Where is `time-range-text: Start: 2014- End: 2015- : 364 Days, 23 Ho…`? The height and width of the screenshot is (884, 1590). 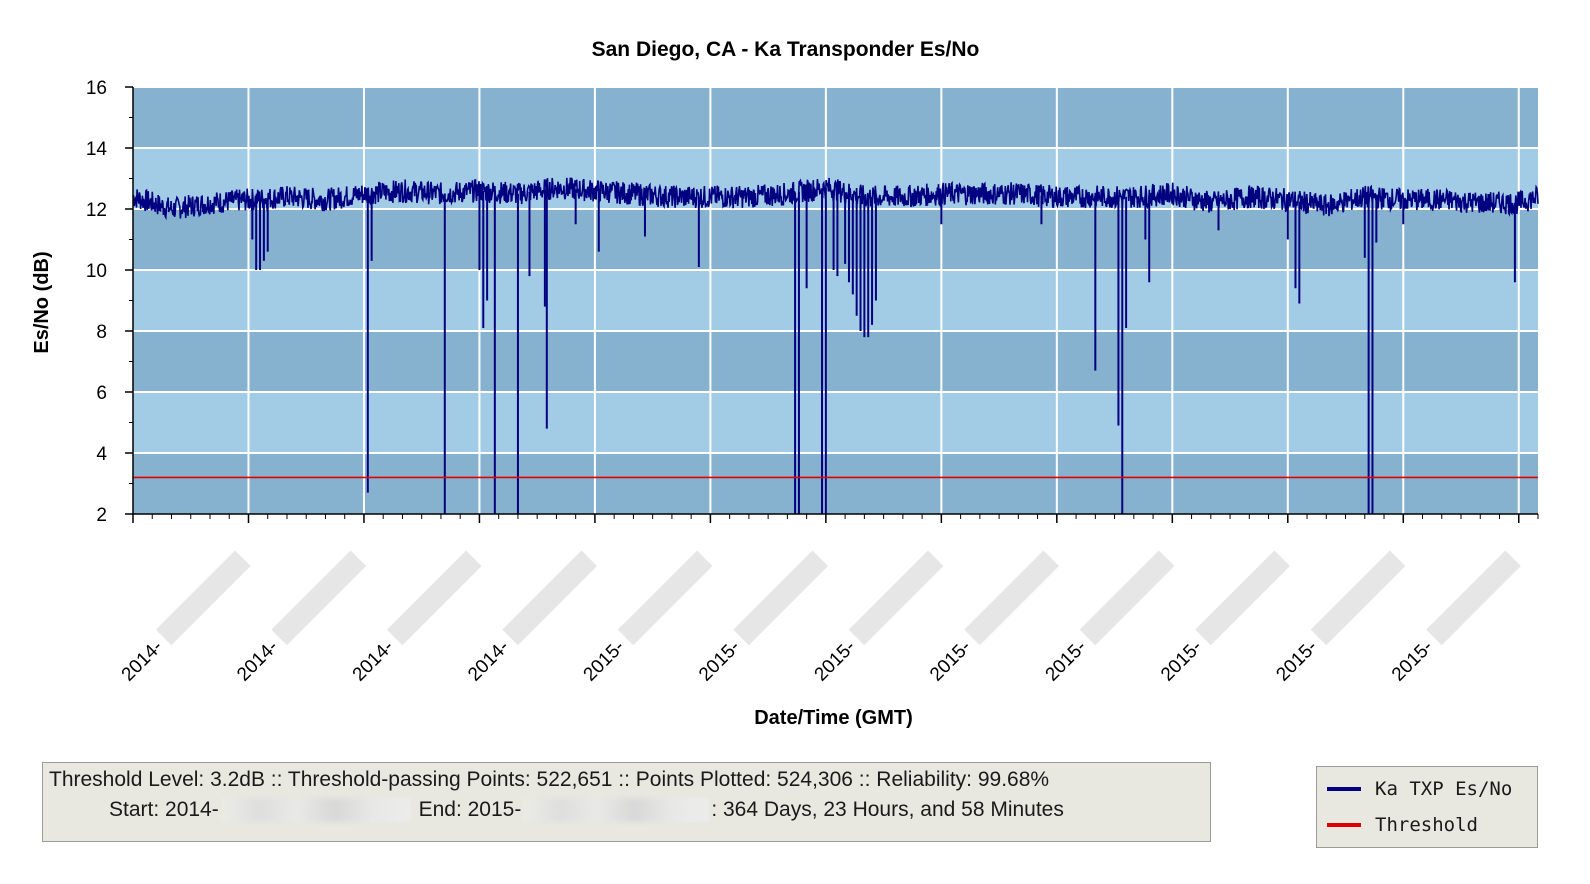 time-range-text: Start: 2014- End: 2015- : 364 Days, 23 Ho… is located at coordinates (586, 810).